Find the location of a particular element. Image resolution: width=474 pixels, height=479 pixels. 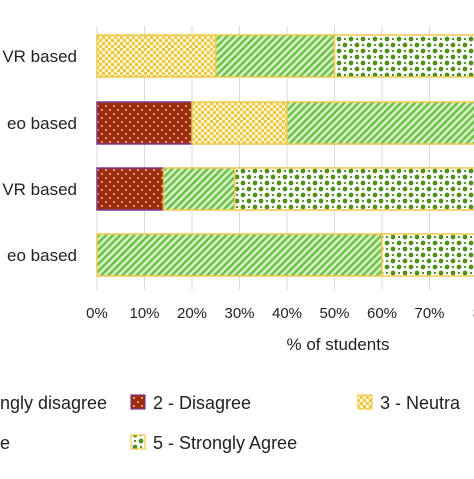

x-tick-label: 60% is located at coordinates (382, 313).